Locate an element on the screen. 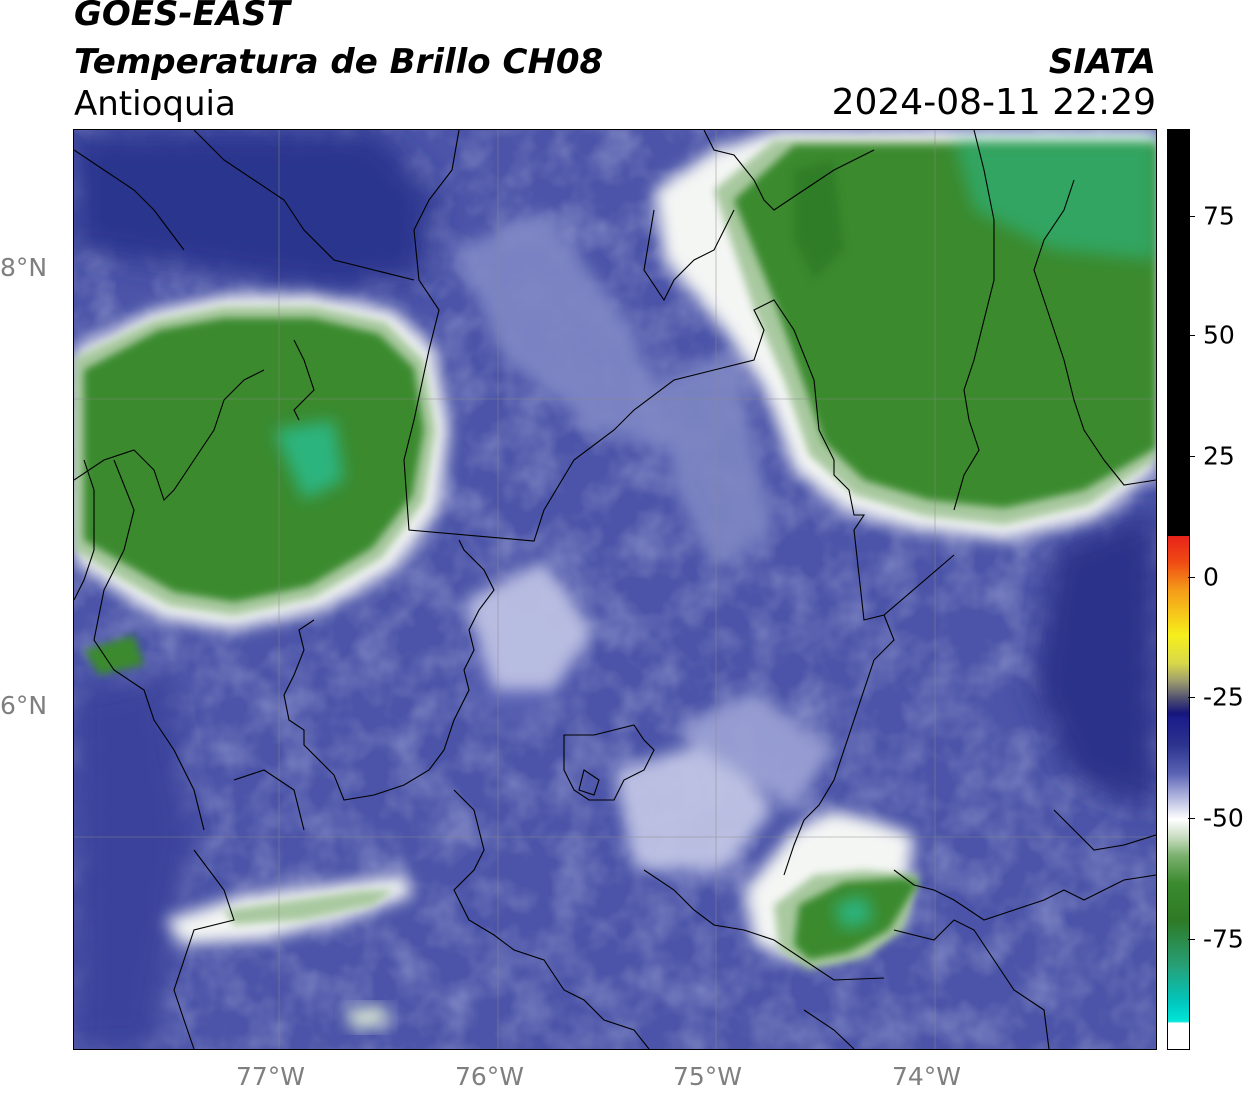 The image size is (1252, 1099). region-name: Antioquia is located at coordinates (155, 104).